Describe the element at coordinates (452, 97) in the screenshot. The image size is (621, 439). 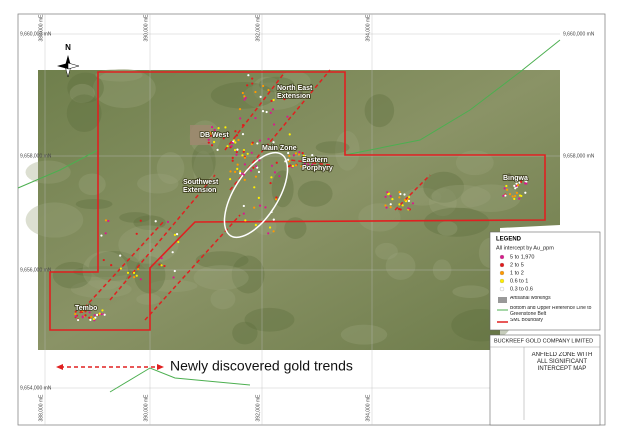
I see `reference-line` at that location.